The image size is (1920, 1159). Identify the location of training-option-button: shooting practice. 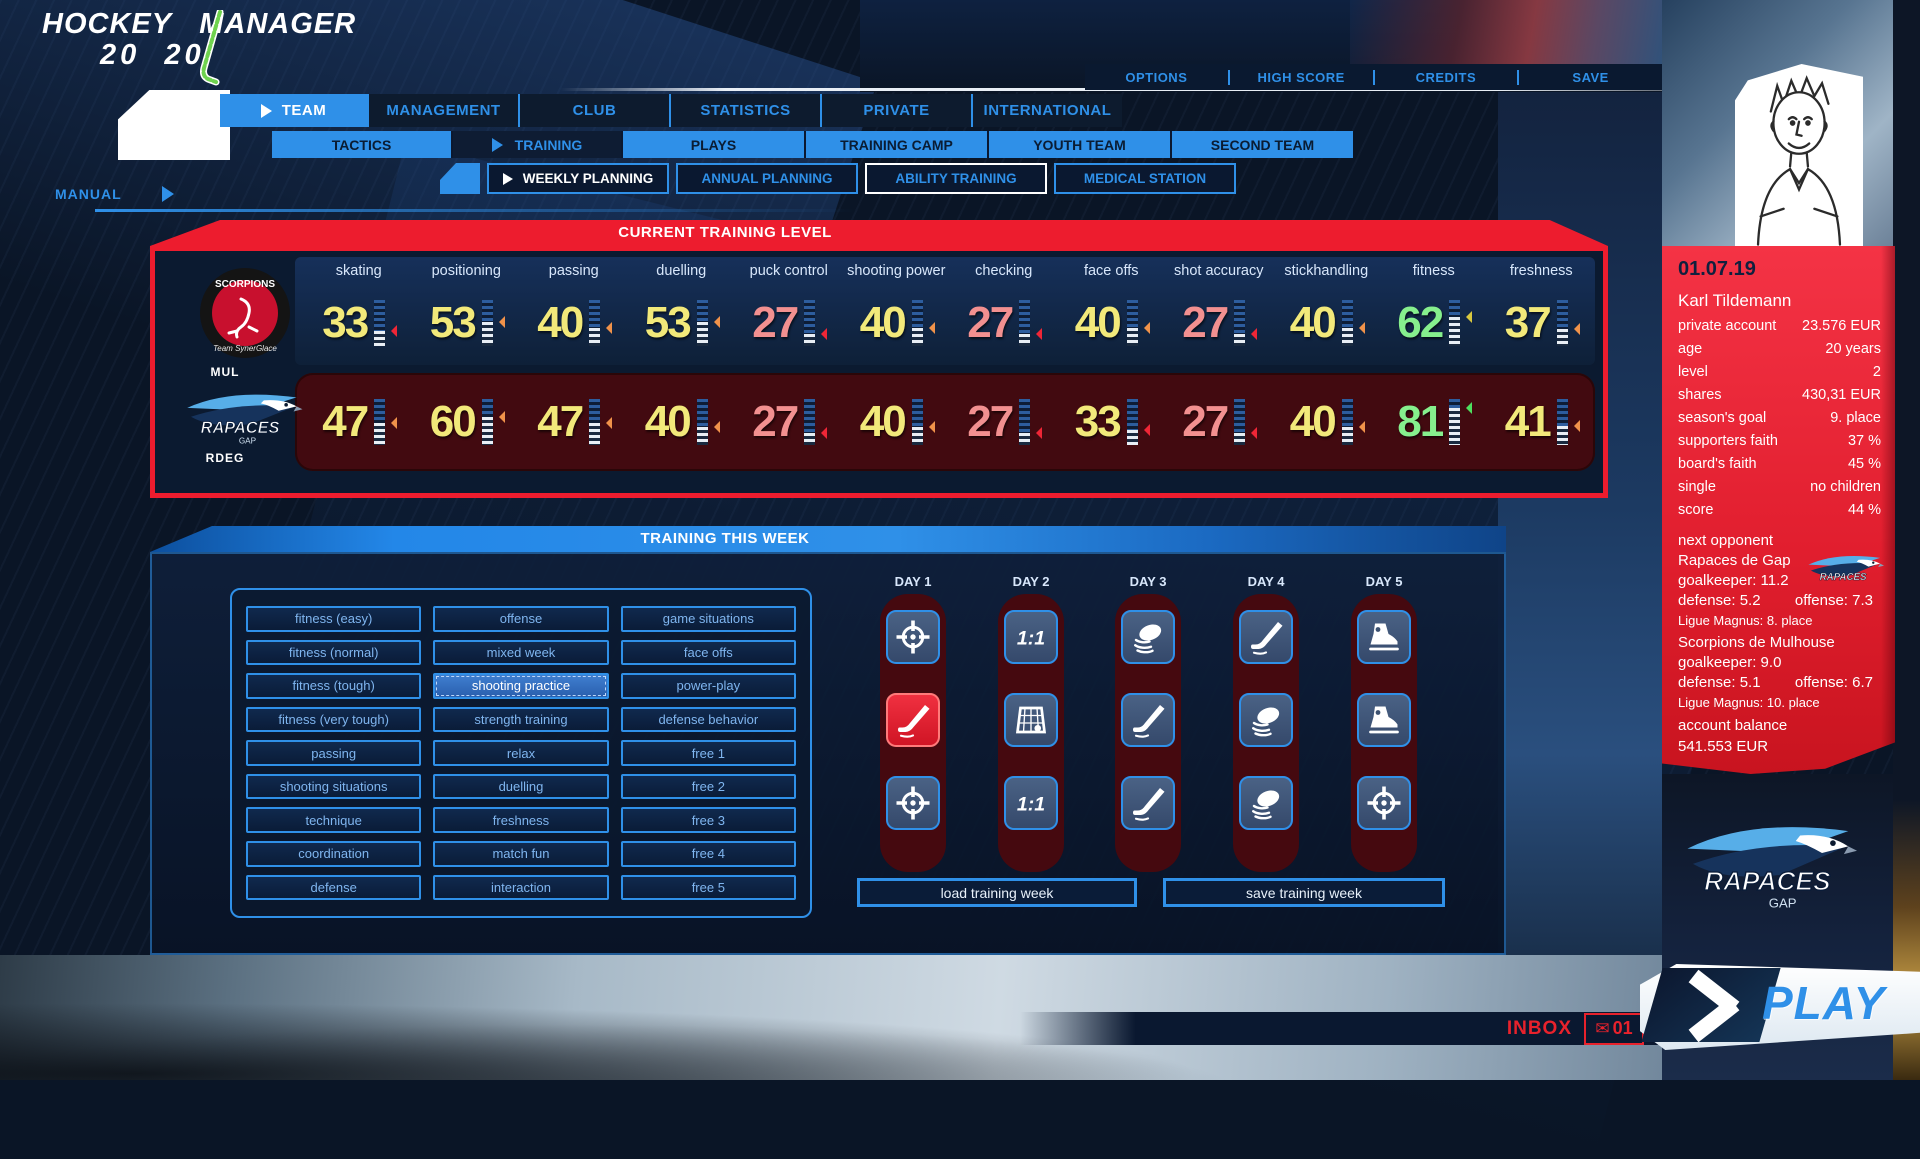
(521, 686).